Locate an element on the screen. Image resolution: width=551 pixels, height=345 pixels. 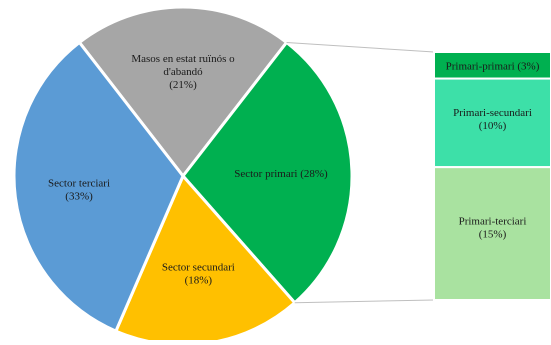
bar-label-primari-primari: Primari-primari (3%) is located at coordinates (493, 66).